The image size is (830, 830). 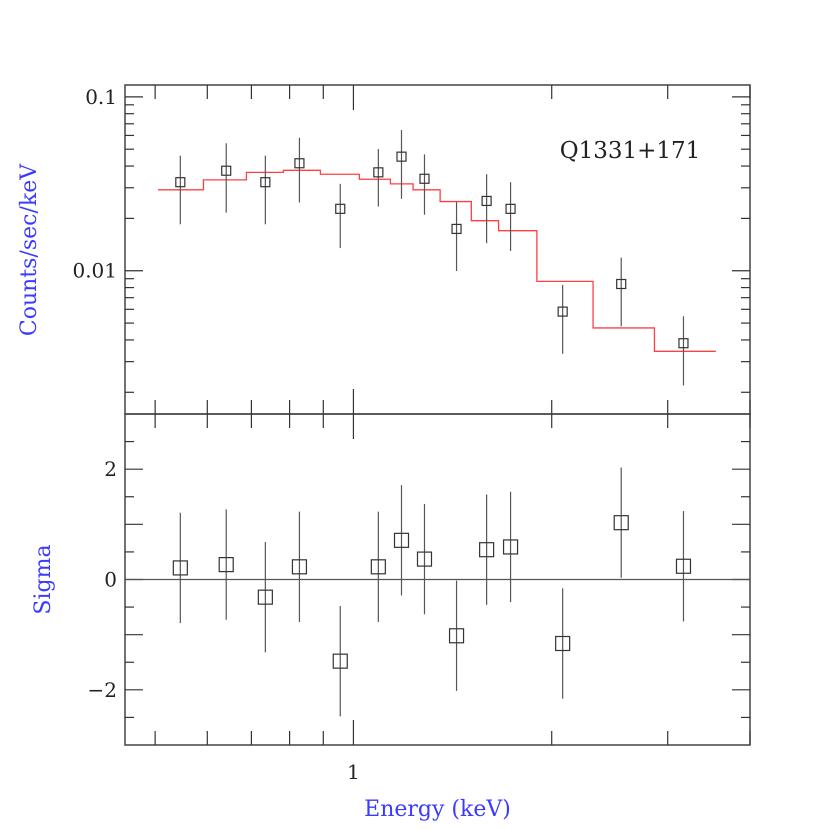 I want to click on y-tick-label: 0.1, so click(x=101, y=97).